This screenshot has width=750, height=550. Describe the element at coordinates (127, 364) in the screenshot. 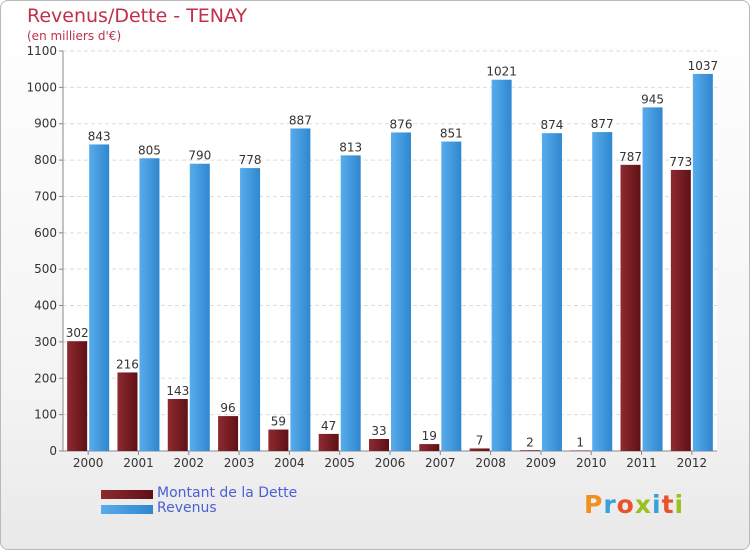

I see `data-label-dette: 216` at that location.